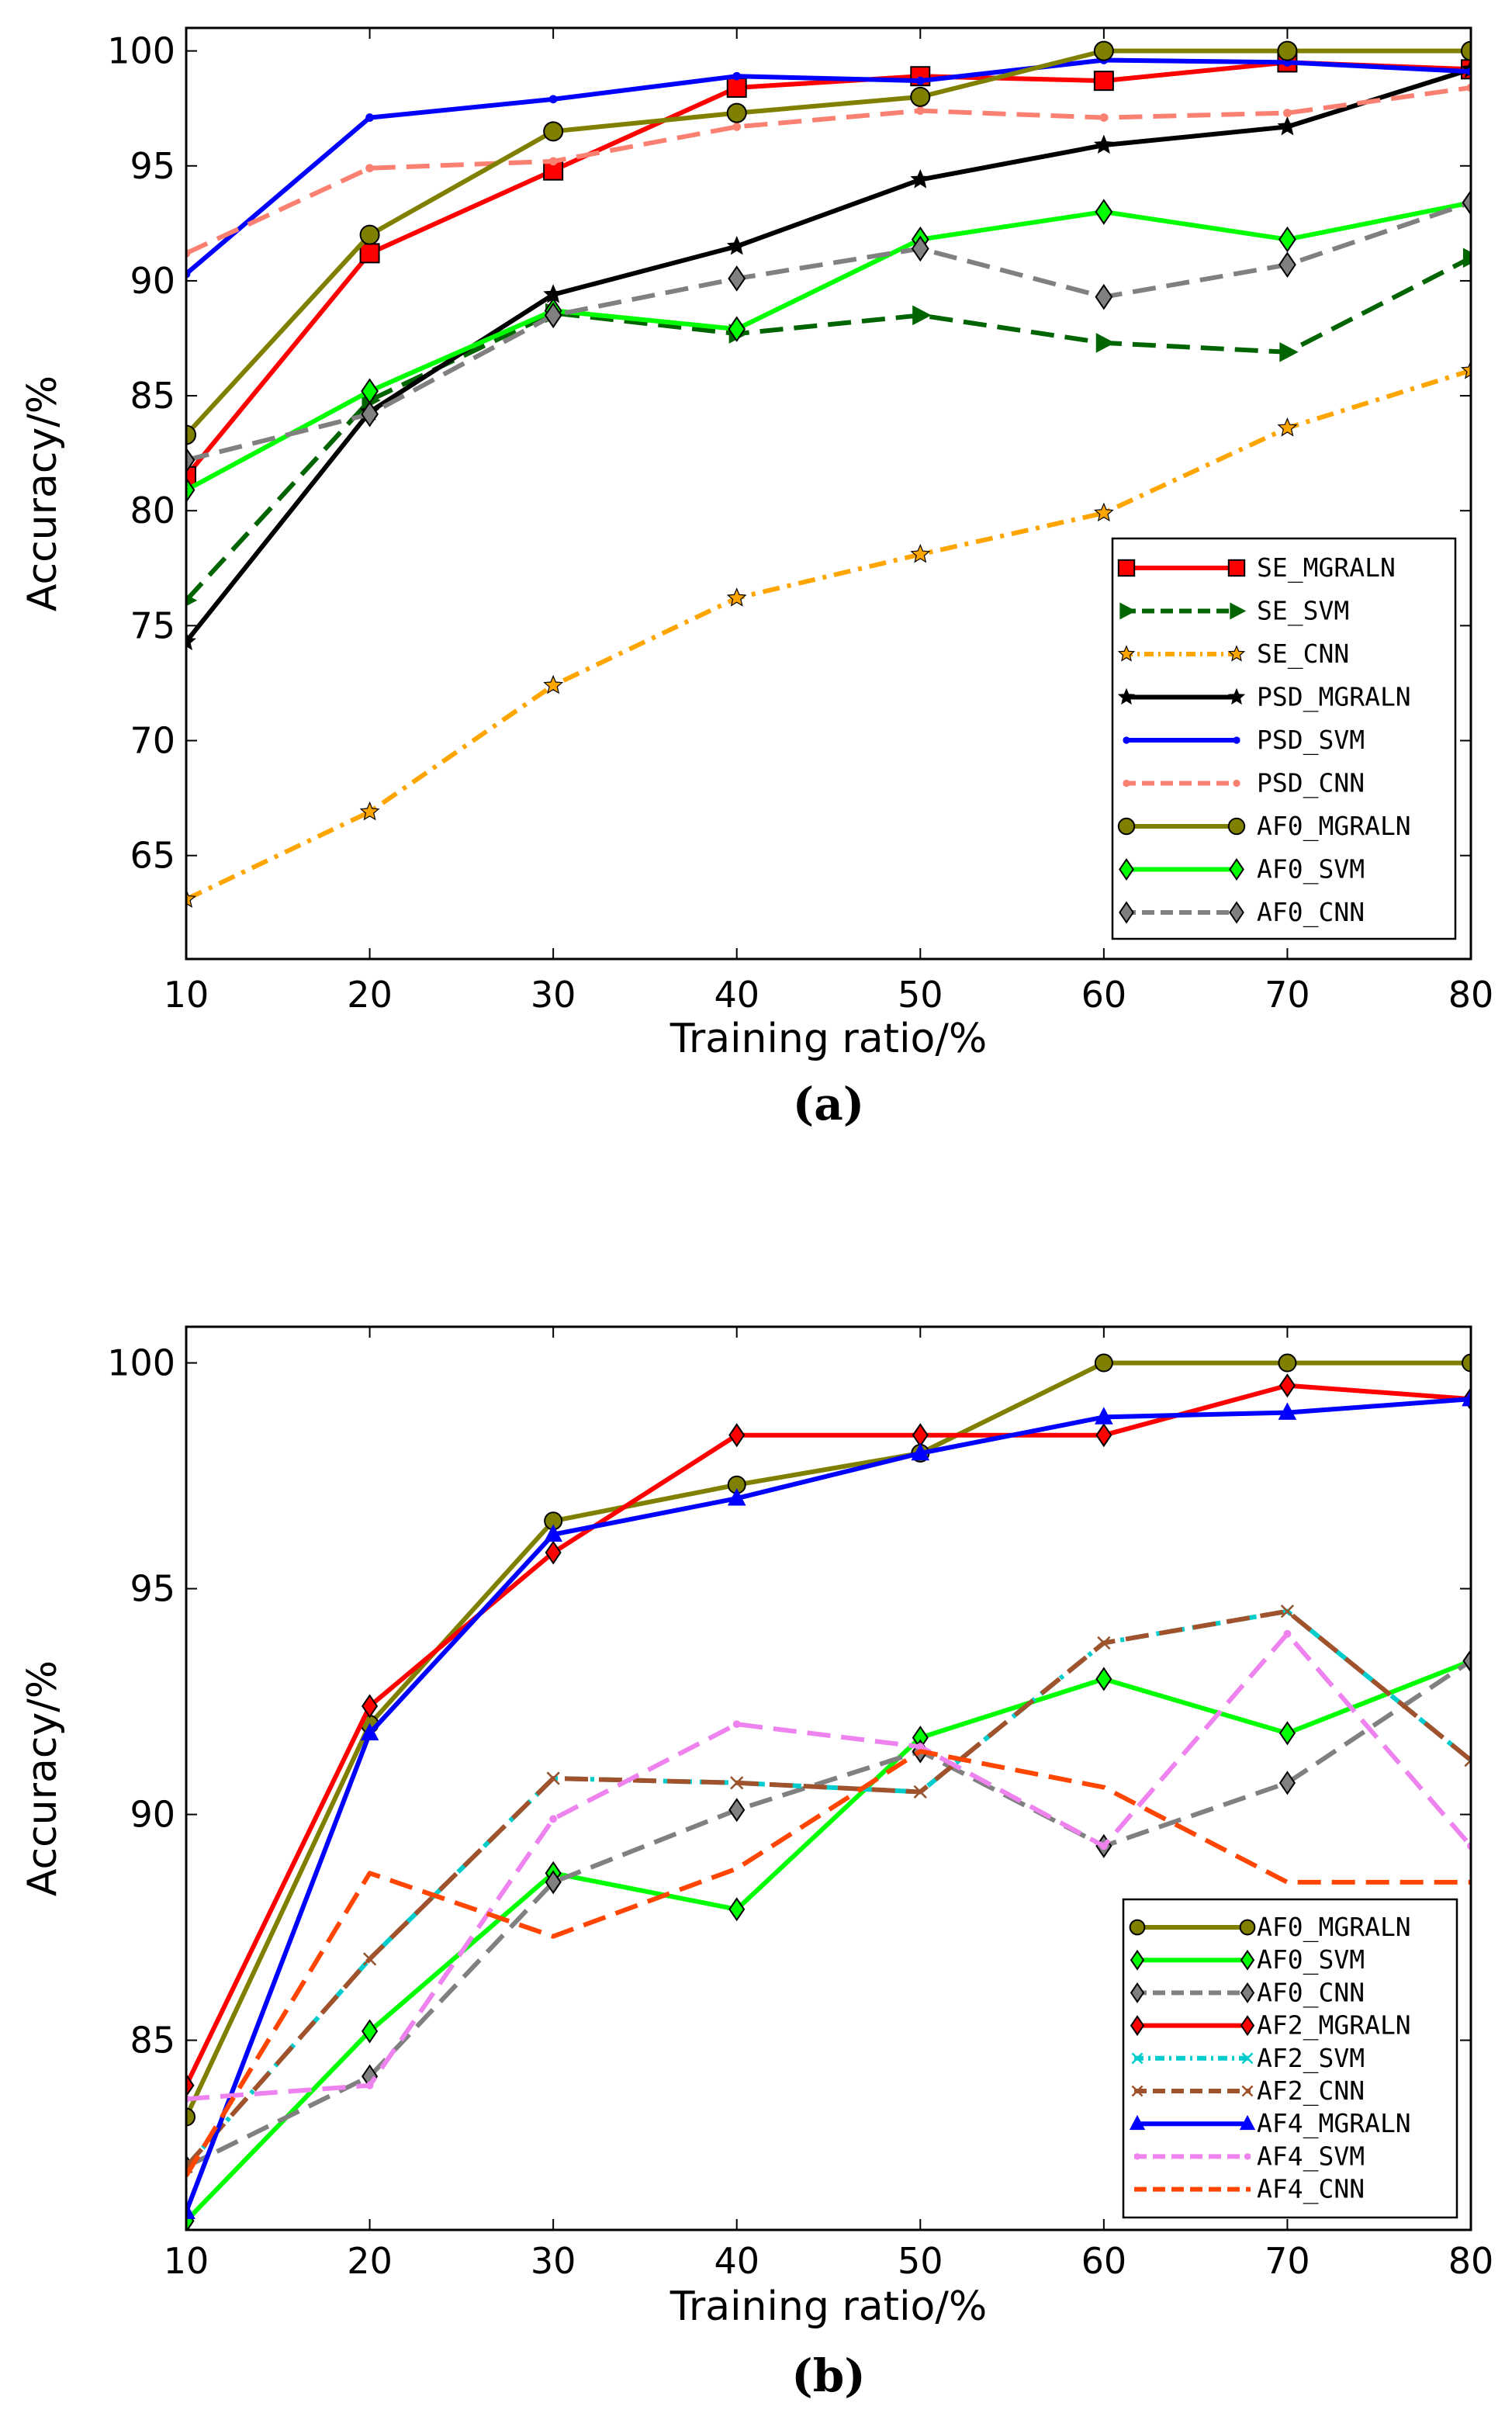 This screenshot has width=1512, height=2420. I want to click on series-line-se-mgraln, so click(828, 269).